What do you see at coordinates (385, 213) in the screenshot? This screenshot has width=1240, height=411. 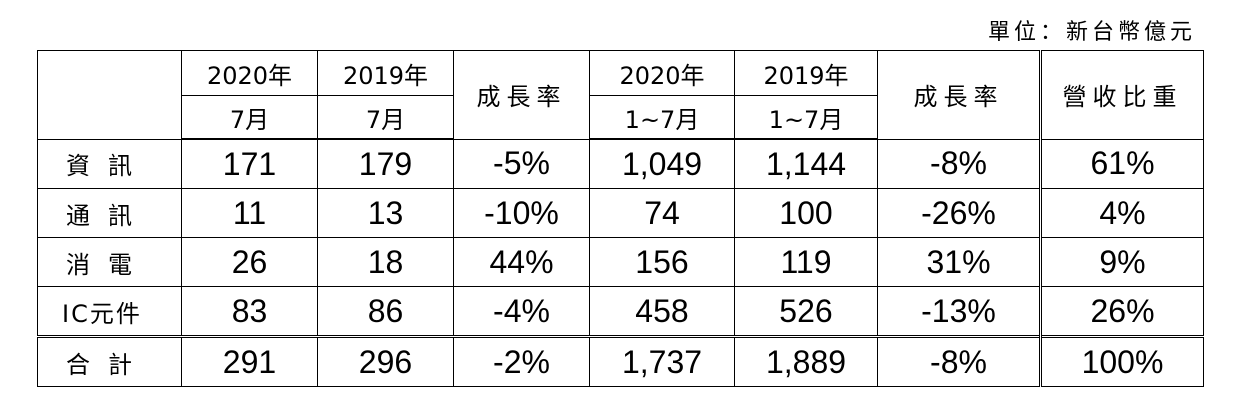 I see `cell-m2019: 13` at bounding box center [385, 213].